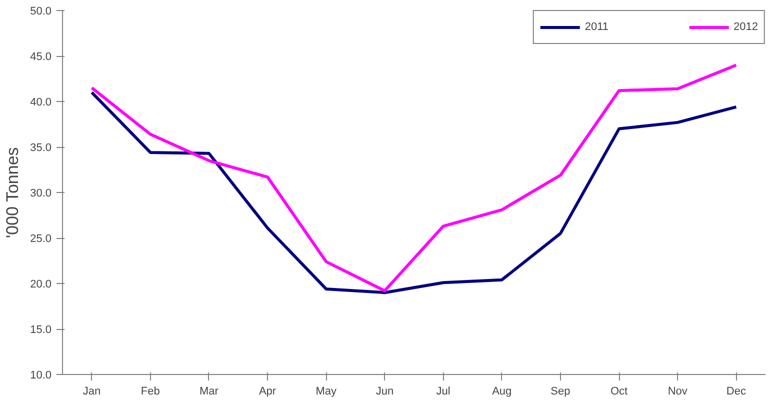 The width and height of the screenshot is (783, 410). Describe the element at coordinates (41, 376) in the screenshot. I see `y-tick-label: 10.0` at that location.